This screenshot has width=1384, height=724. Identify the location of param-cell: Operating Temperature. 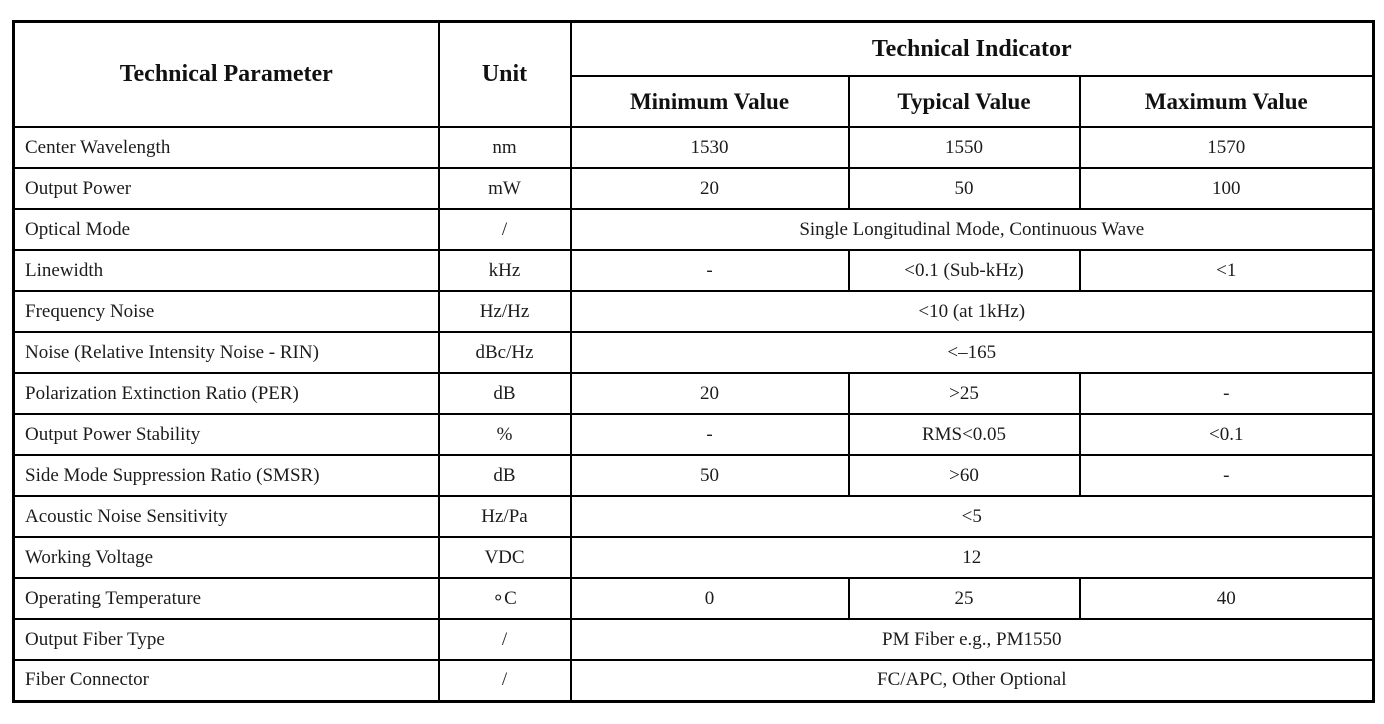
(226, 598).